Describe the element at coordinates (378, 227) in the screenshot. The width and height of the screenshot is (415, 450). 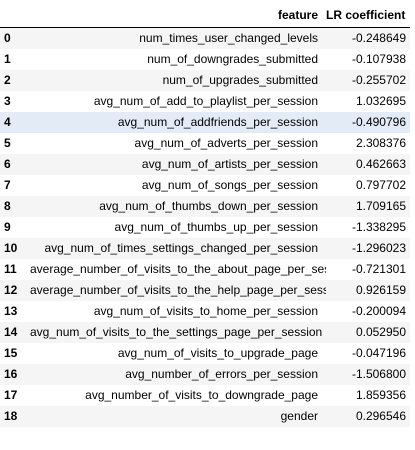
I see `coefficient-cell: -1.338295` at that location.